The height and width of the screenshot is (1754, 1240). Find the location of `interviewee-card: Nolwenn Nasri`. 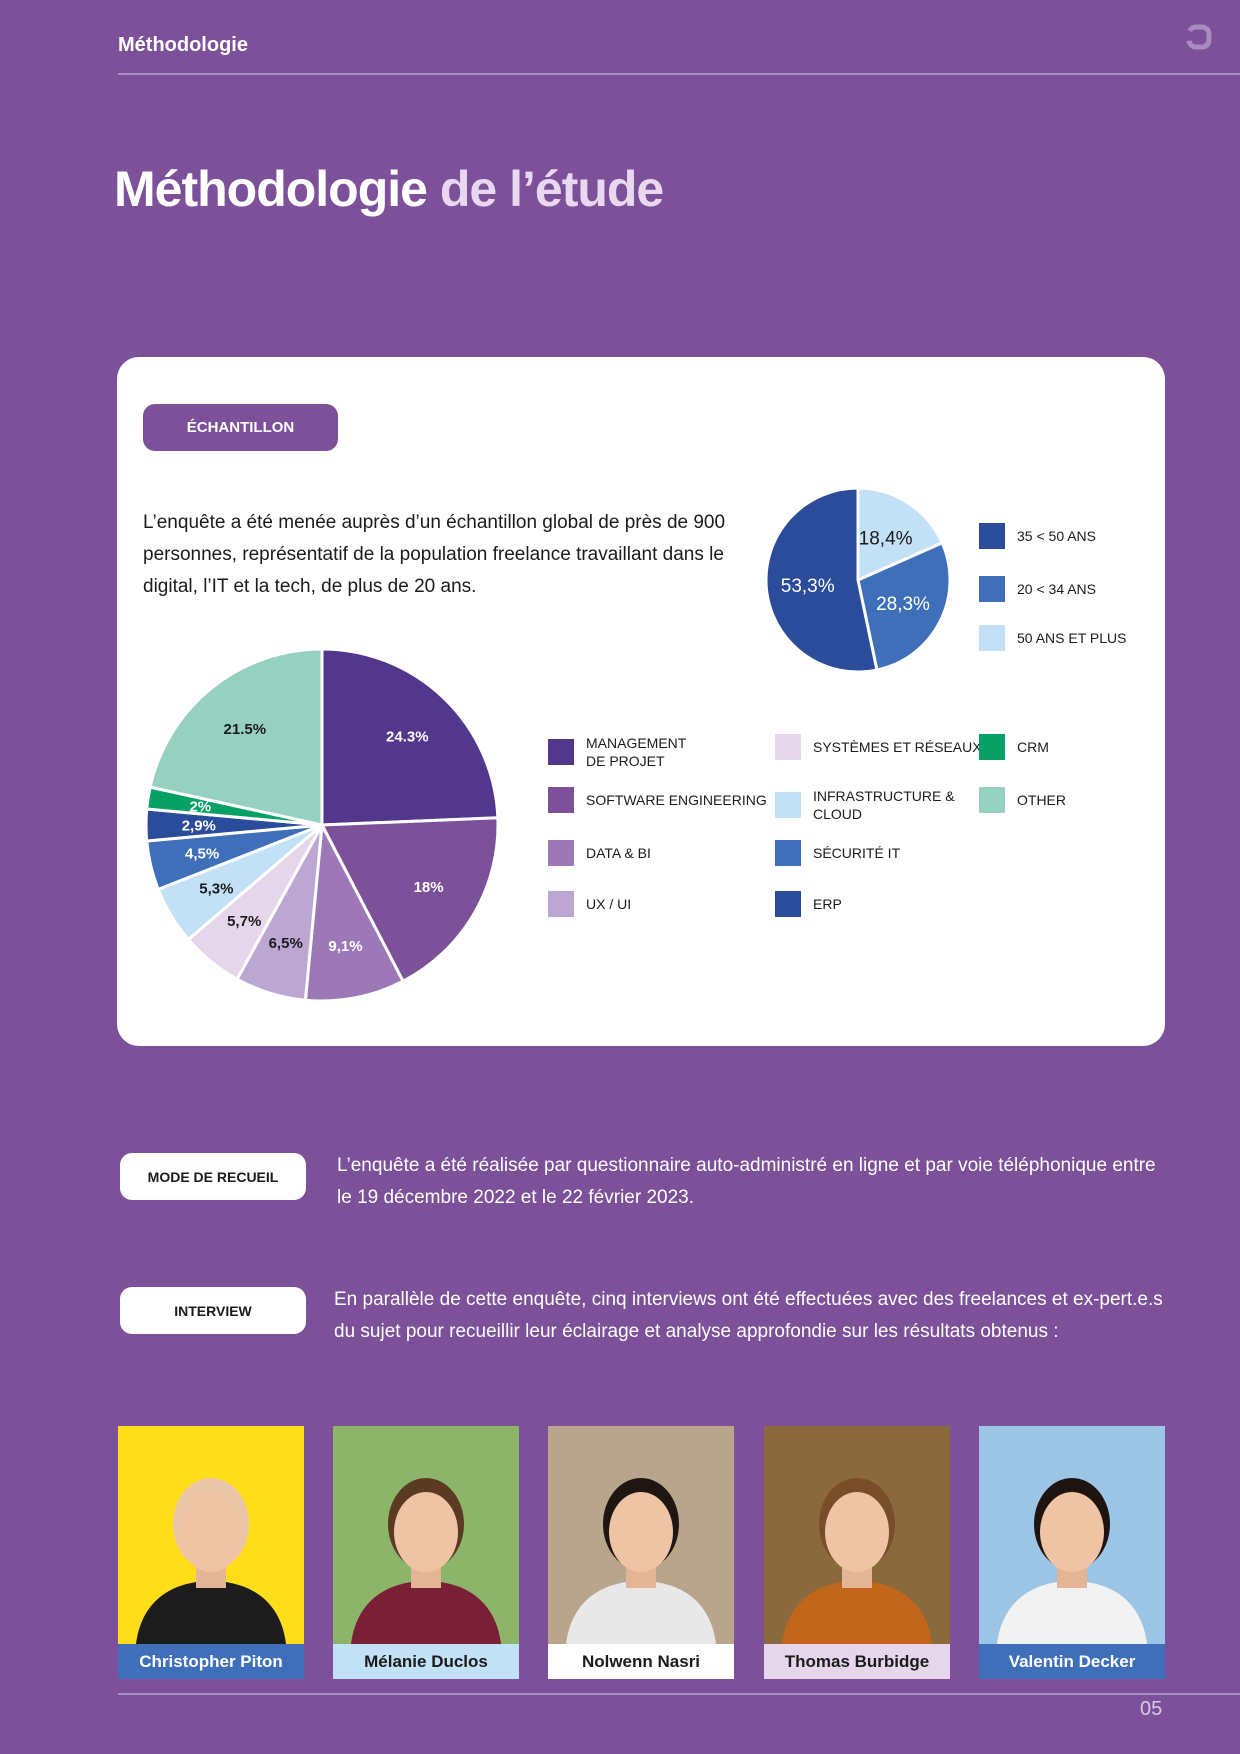

interviewee-card: Nolwenn Nasri is located at coordinates (641, 1552).